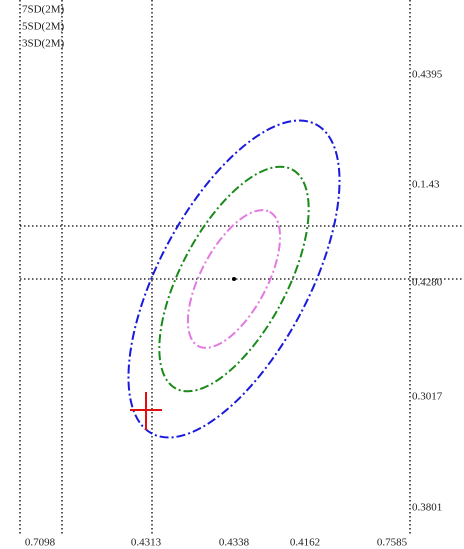 The image size is (464, 549). I want to click on legend-entry: 3SD(2M), so click(43, 44).